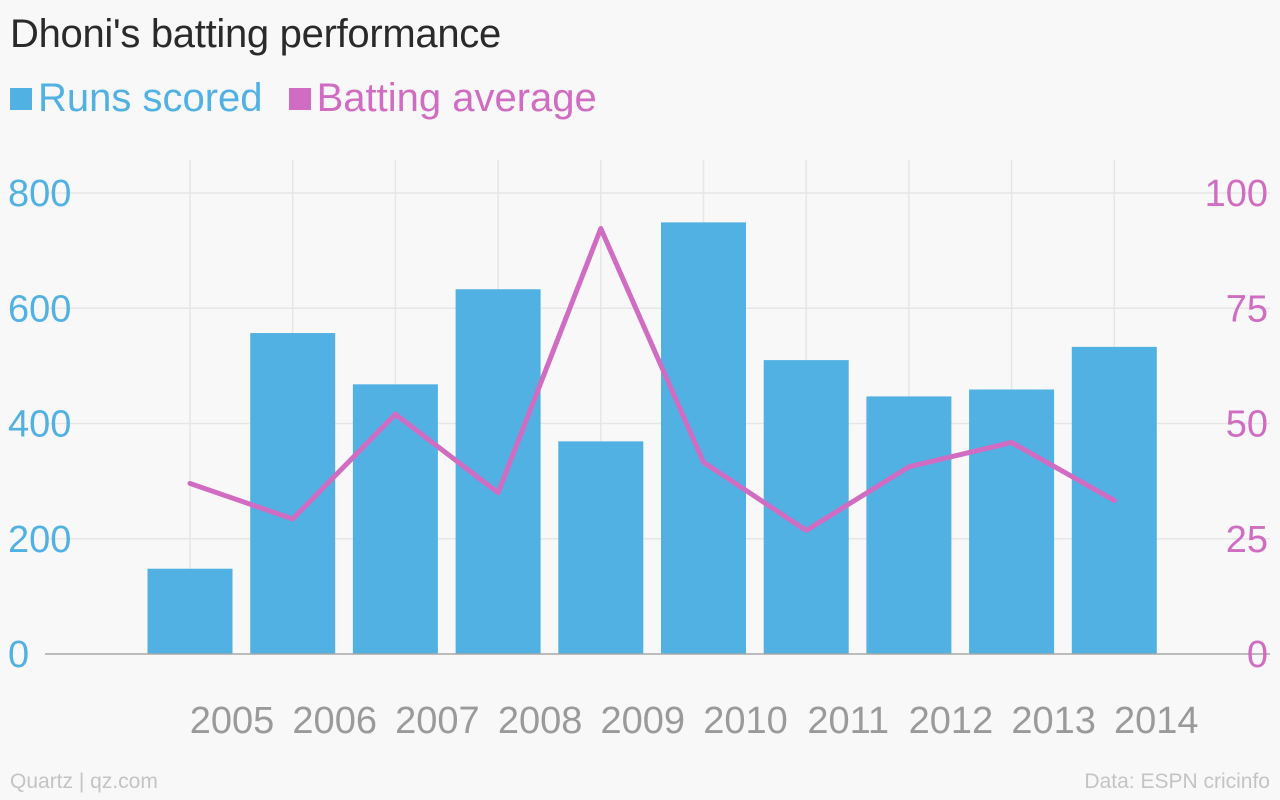  What do you see at coordinates (1247, 425) in the screenshot?
I see `right-tick-50: 50` at bounding box center [1247, 425].